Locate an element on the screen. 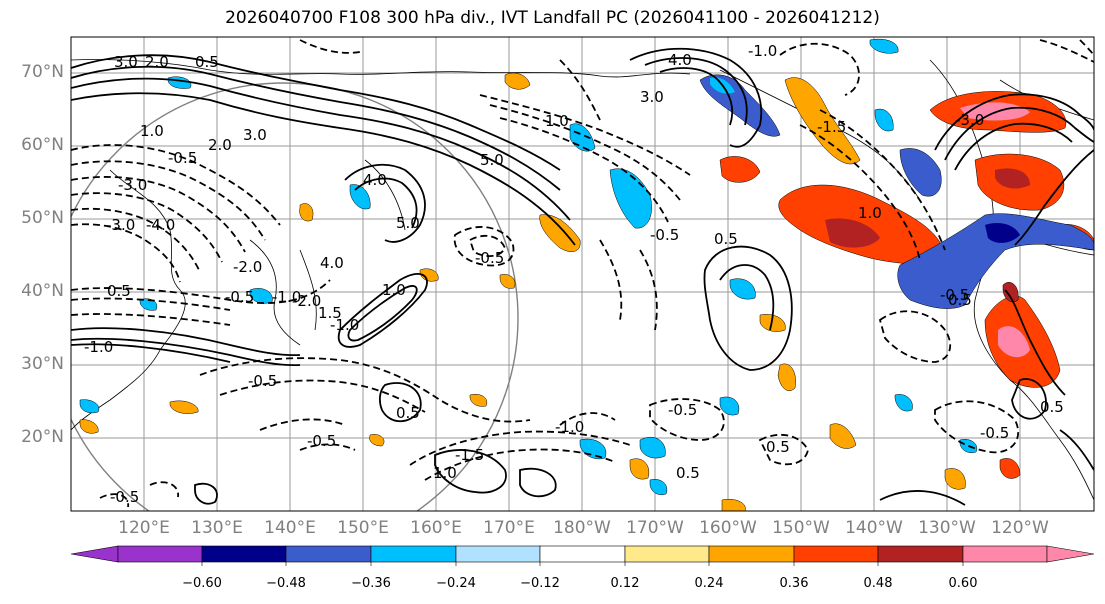 The image size is (1105, 604). lat-label: 50°N is located at coordinates (42, 218).